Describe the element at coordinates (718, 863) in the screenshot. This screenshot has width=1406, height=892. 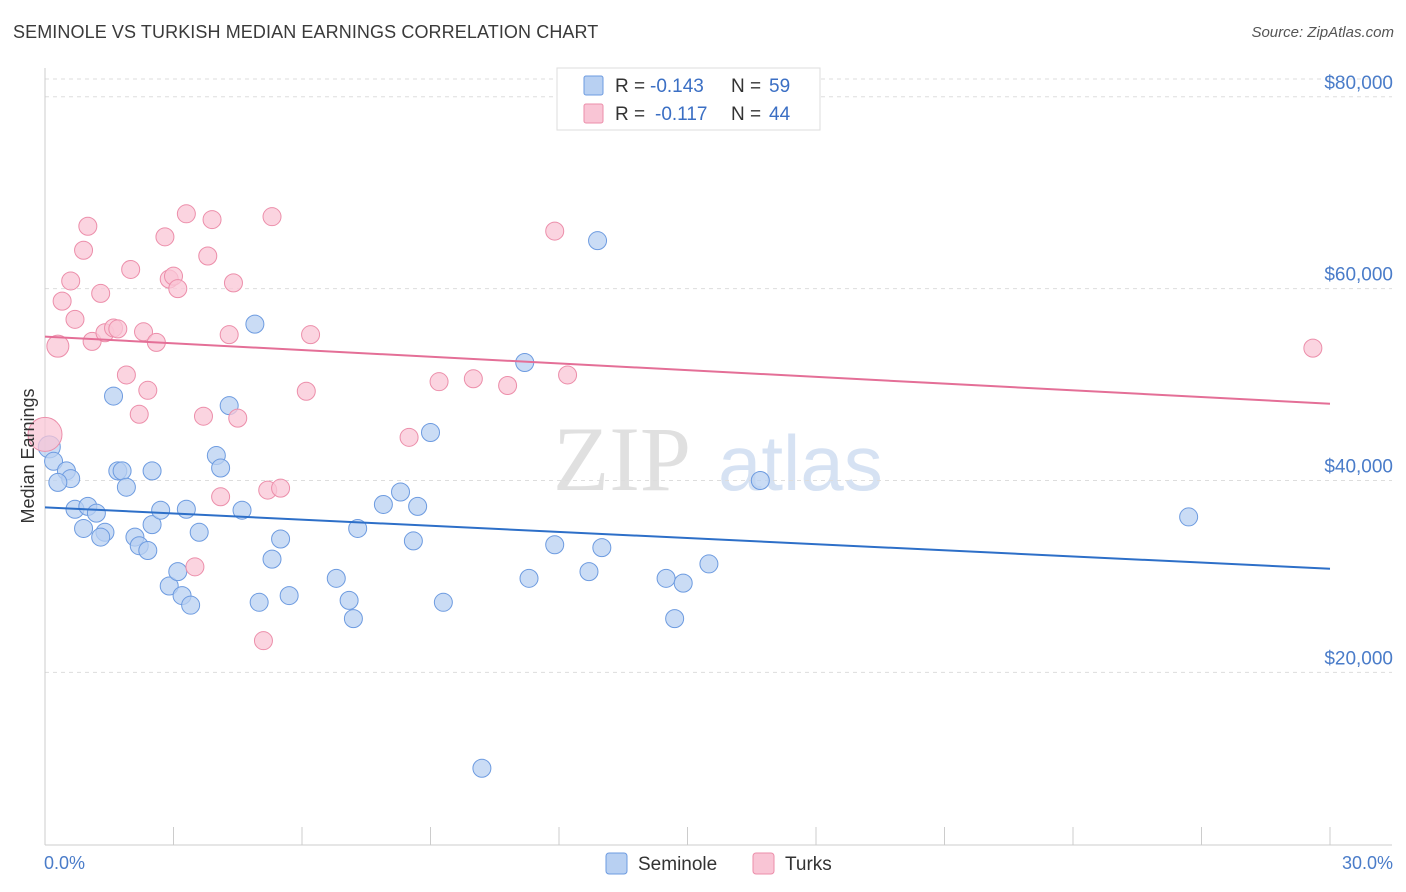
I see `series-legend: Seminole Turks` at that location.